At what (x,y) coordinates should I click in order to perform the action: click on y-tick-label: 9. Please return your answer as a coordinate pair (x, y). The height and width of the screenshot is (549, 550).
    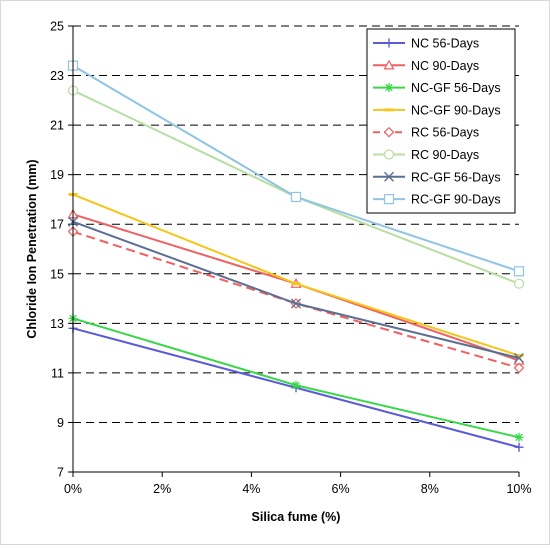
    Looking at the image, I should click on (60, 423).